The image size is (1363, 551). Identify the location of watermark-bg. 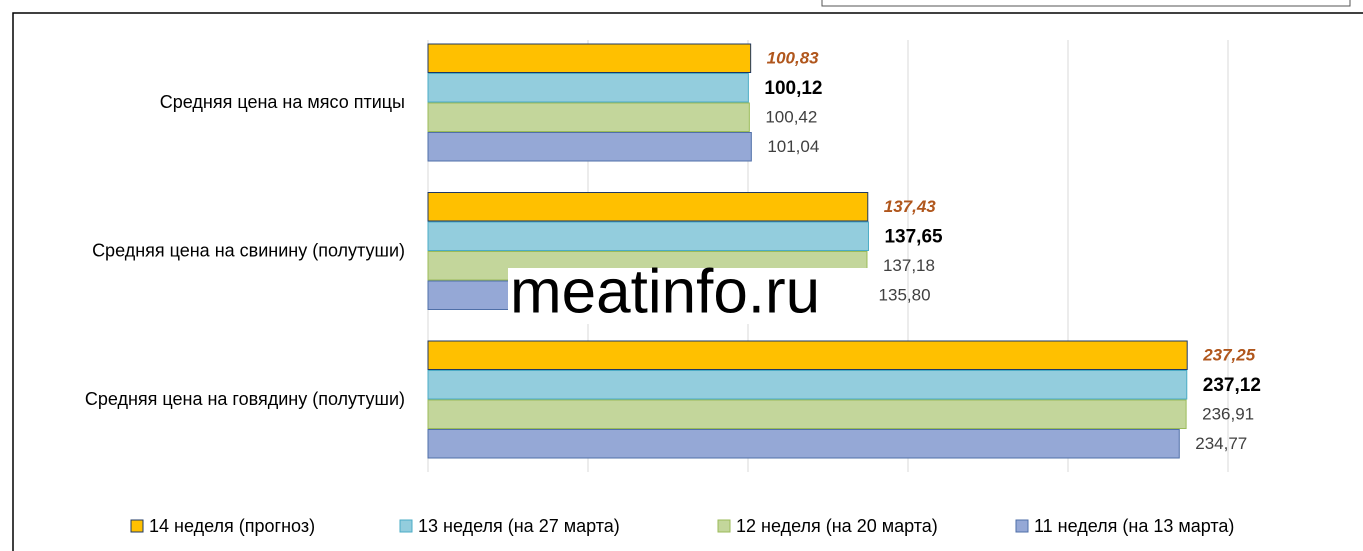
(689, 296).